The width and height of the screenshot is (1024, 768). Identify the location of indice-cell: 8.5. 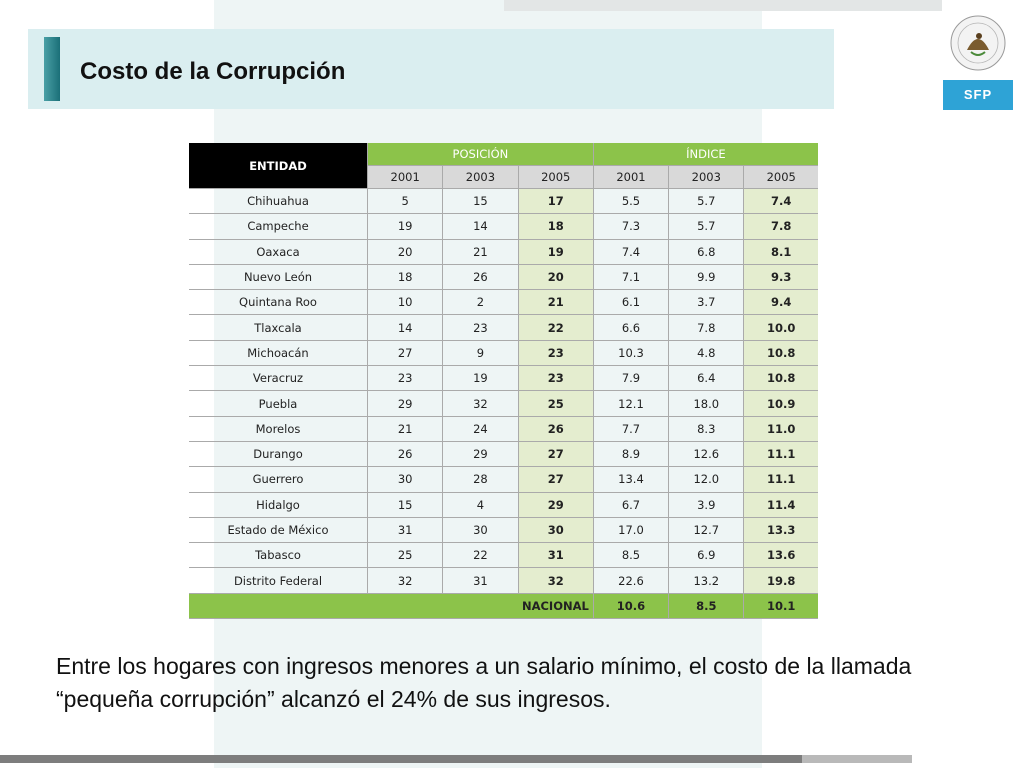
(630, 555).